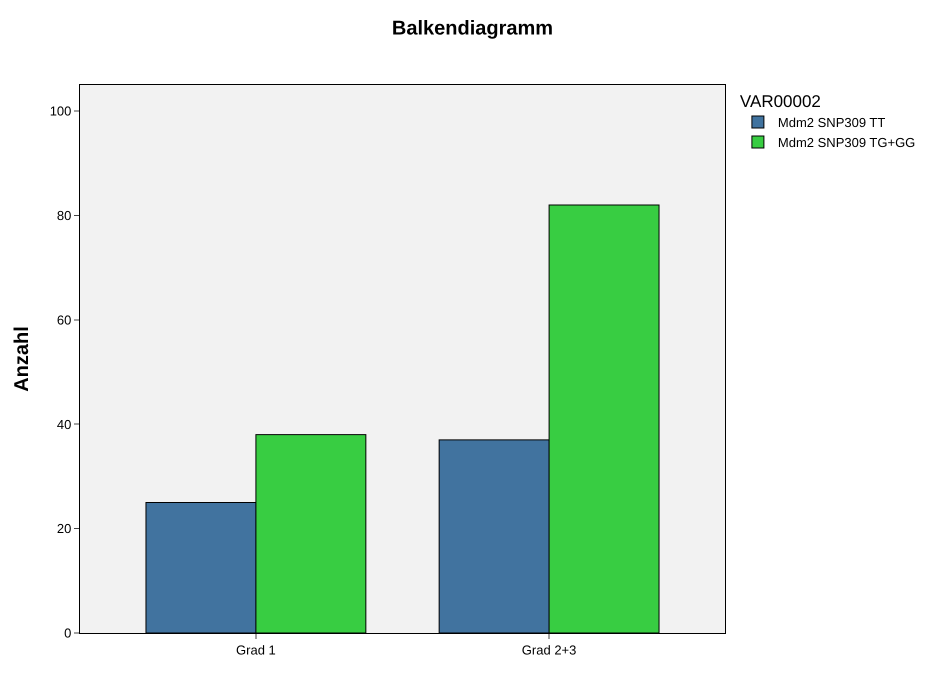  Describe the element at coordinates (847, 142) in the screenshot. I see `legend-label: Mdm2 SNP309 TG+GG` at that location.